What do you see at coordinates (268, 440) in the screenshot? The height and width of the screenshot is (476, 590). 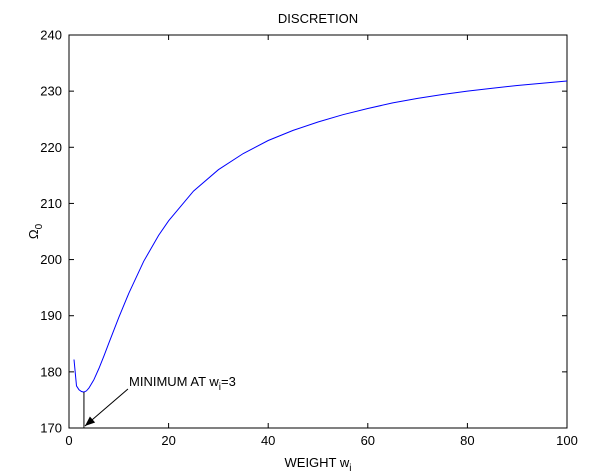 I see `x-tick-label: 40` at bounding box center [268, 440].